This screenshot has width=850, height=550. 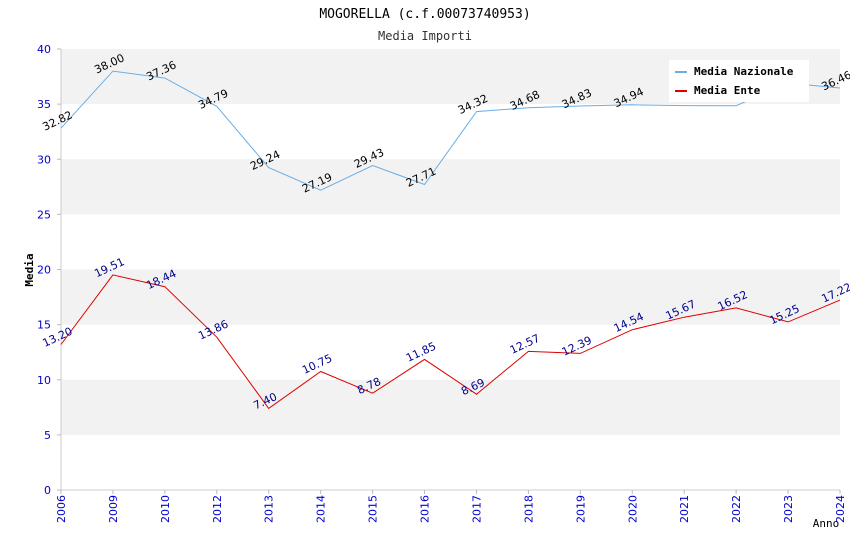 What do you see at coordinates (44, 49) in the screenshot?
I see `y-tick-label: 40` at bounding box center [44, 49].